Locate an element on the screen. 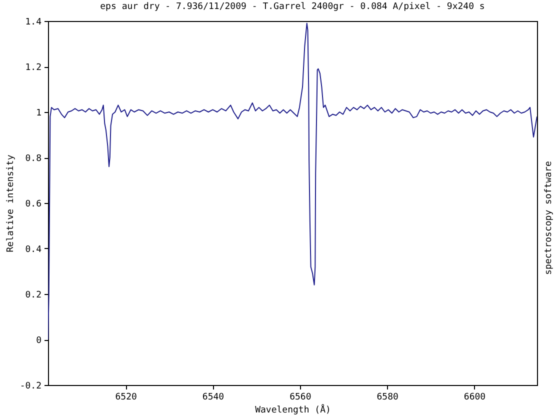 This screenshot has width=560, height=420. x-tick-label: 6580 is located at coordinates (387, 397).